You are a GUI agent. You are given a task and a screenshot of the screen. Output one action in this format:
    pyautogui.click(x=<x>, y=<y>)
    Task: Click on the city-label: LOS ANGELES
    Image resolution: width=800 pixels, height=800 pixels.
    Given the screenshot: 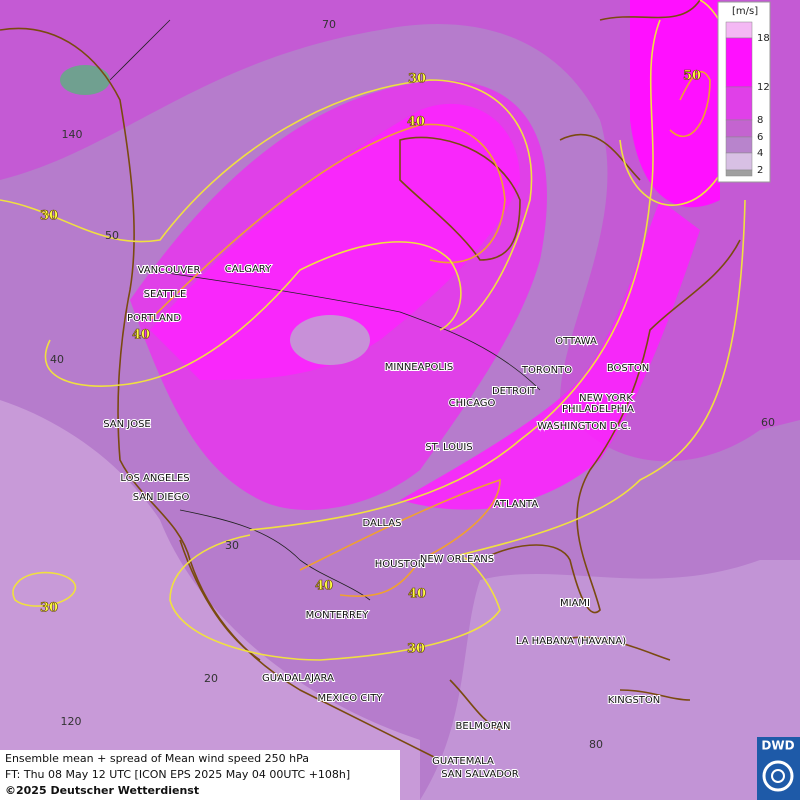 What is the action you would take?
    pyautogui.click(x=154, y=478)
    